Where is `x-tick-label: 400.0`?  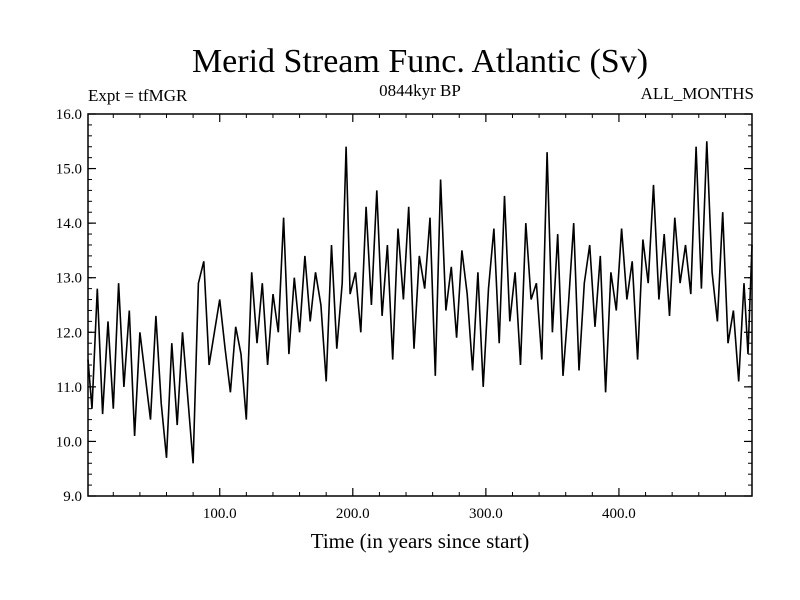
x-tick-label: 400.0 is located at coordinates (619, 514).